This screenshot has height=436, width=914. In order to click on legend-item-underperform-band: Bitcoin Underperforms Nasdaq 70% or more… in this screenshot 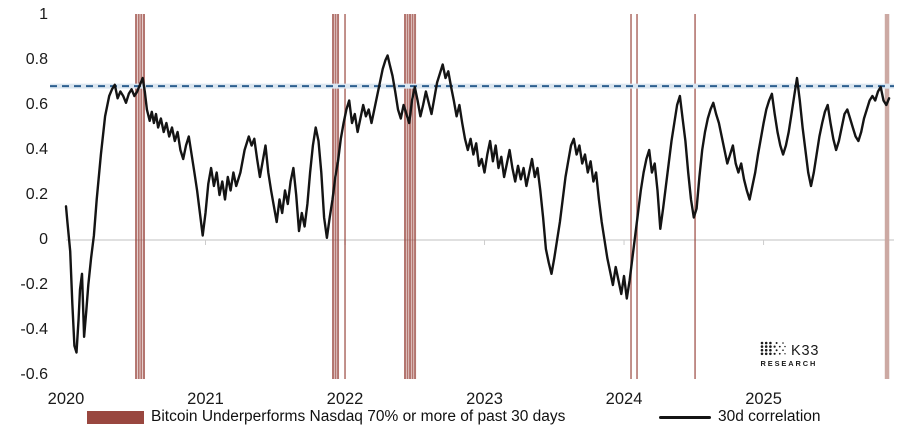, I will do `click(326, 417)`.